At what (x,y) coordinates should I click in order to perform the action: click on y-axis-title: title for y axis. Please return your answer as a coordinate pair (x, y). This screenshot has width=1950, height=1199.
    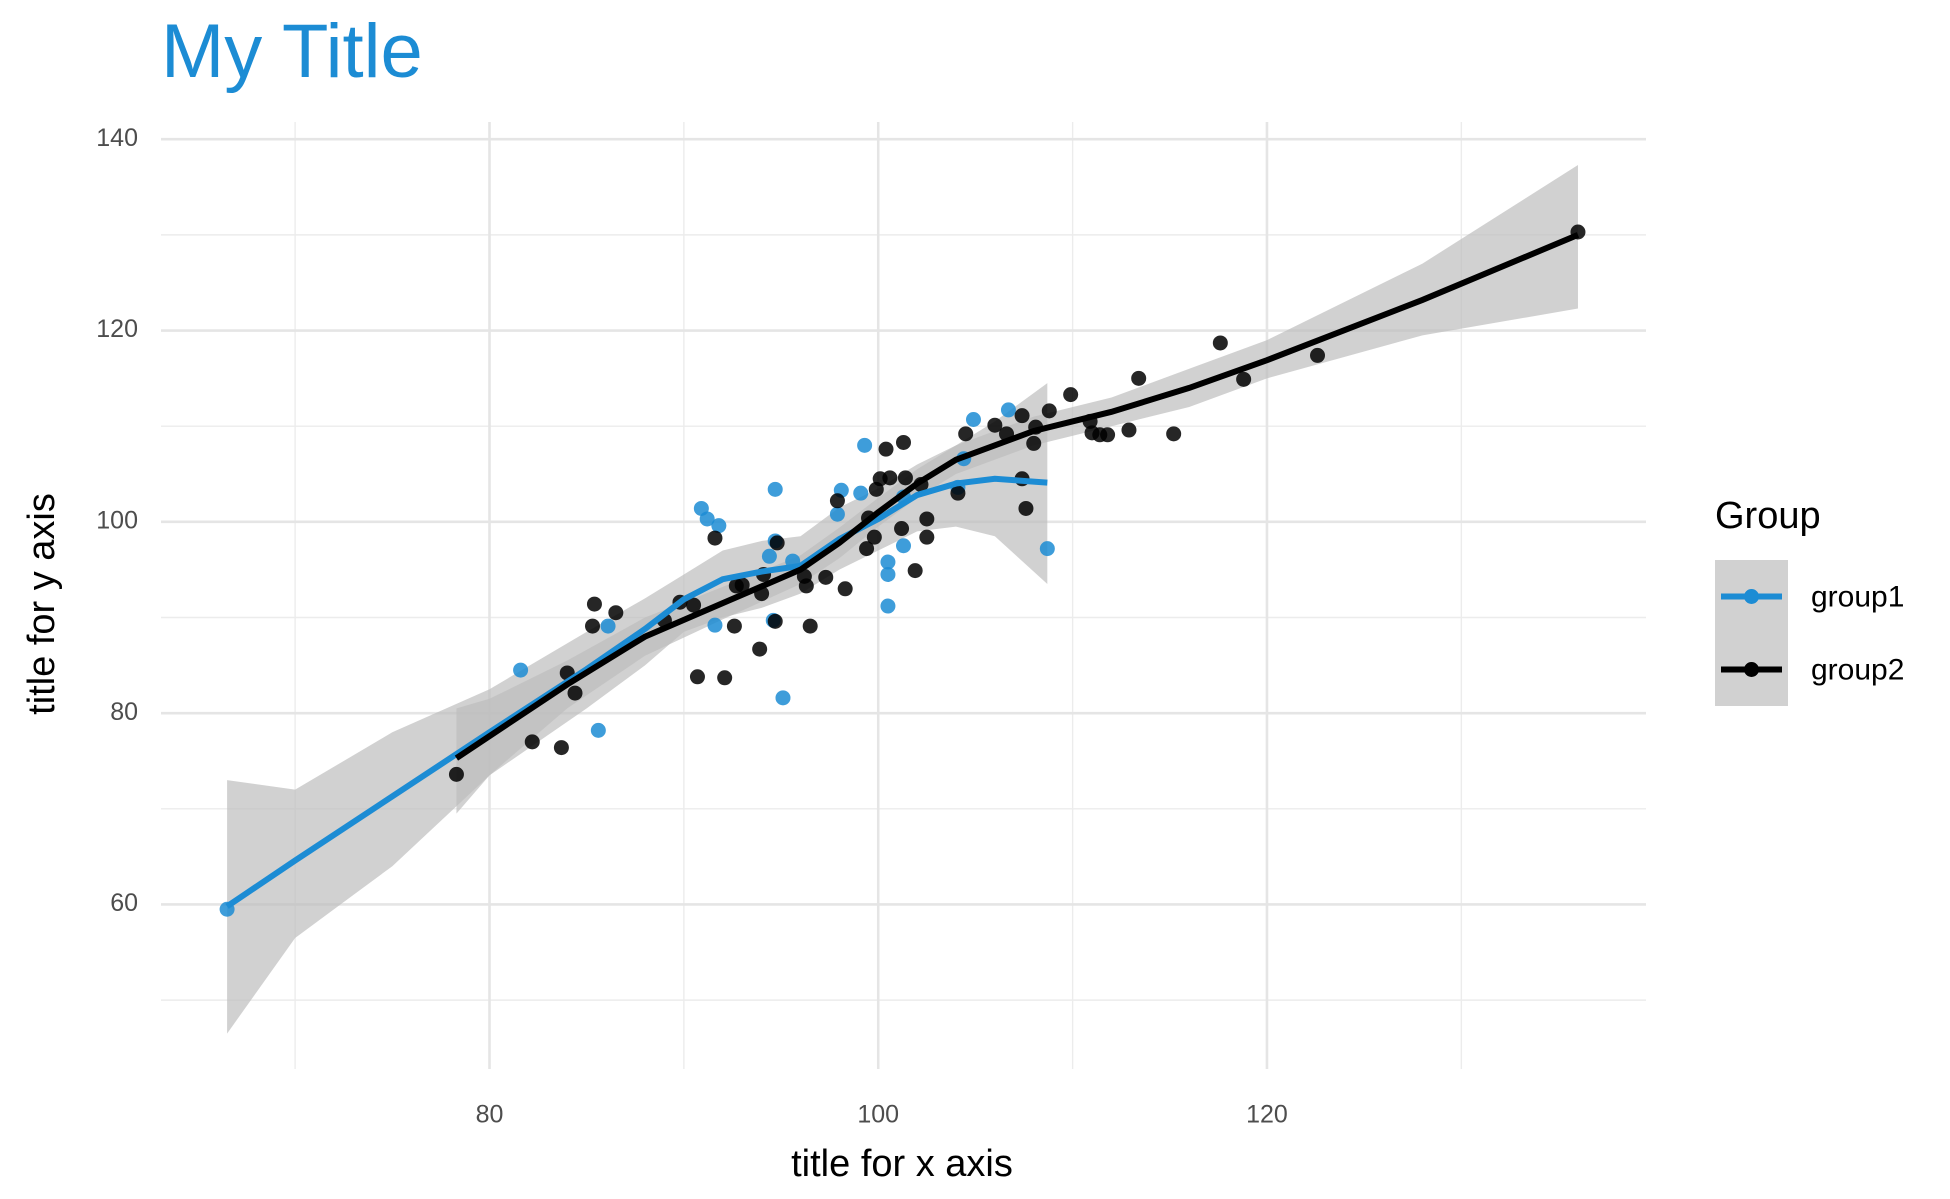
    Looking at the image, I should click on (42, 604).